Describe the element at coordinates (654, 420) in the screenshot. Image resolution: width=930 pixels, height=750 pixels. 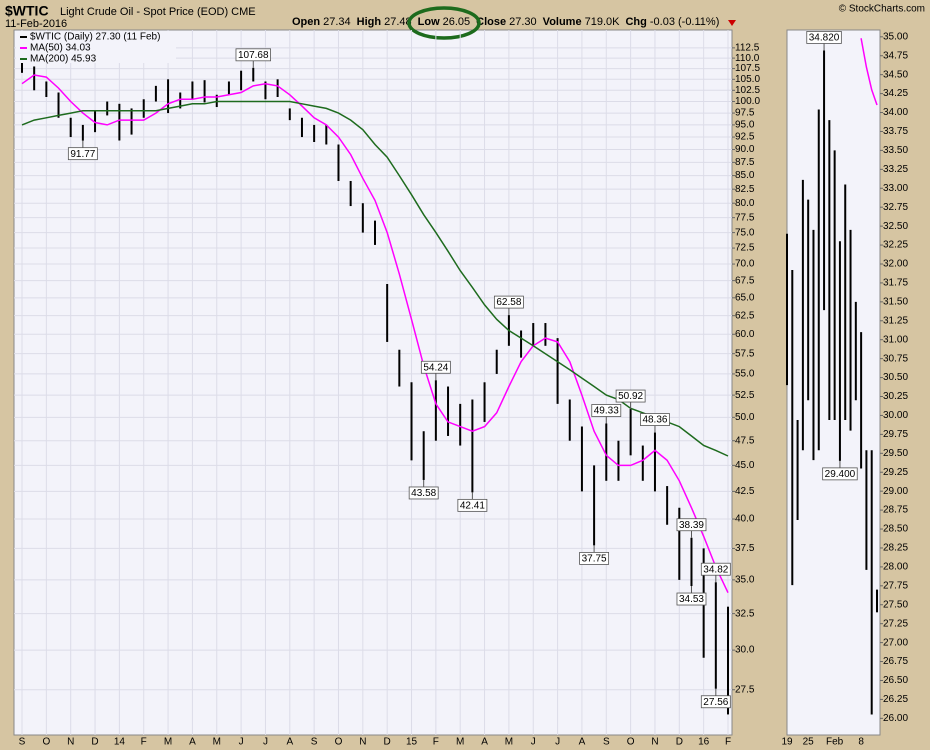
I see `annotation-label: 48.36` at that location.